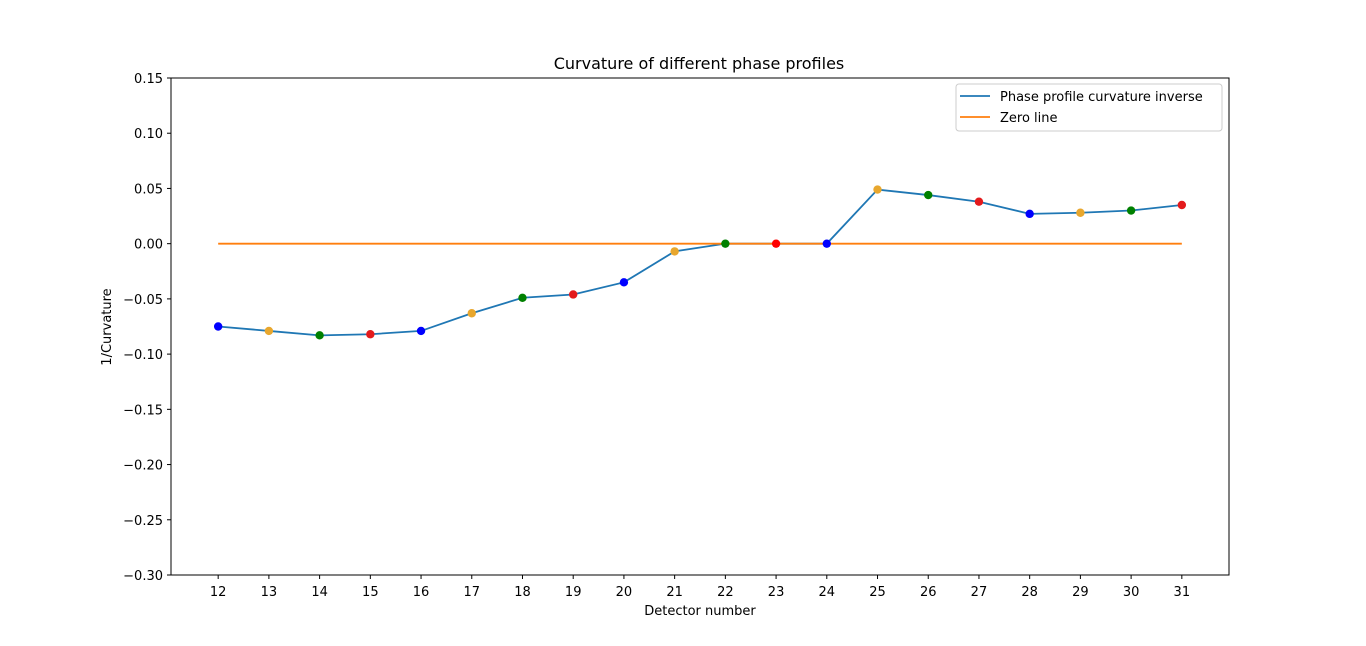 This screenshot has width=1366, height=646. Describe the element at coordinates (776, 592) in the screenshot. I see `x-tick-label: 23` at that location.